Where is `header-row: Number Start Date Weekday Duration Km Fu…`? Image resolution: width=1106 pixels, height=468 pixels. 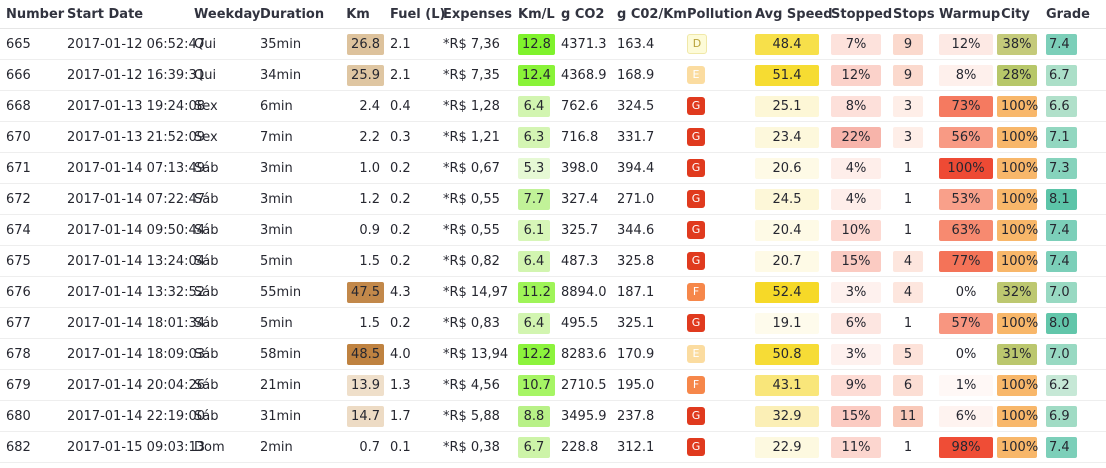
header-row: Number Start Date Weekday Duration Km Fu… is located at coordinates (553, 14).